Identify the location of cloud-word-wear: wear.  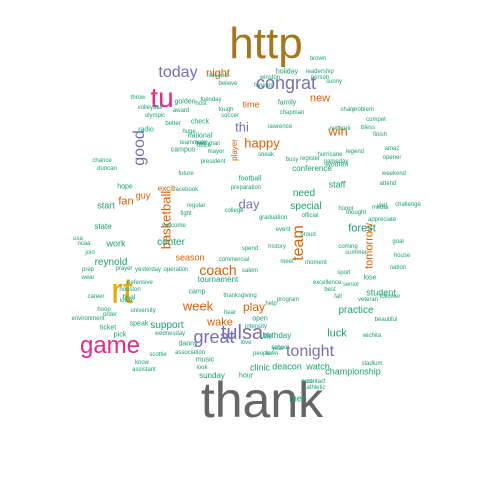
(88, 278).